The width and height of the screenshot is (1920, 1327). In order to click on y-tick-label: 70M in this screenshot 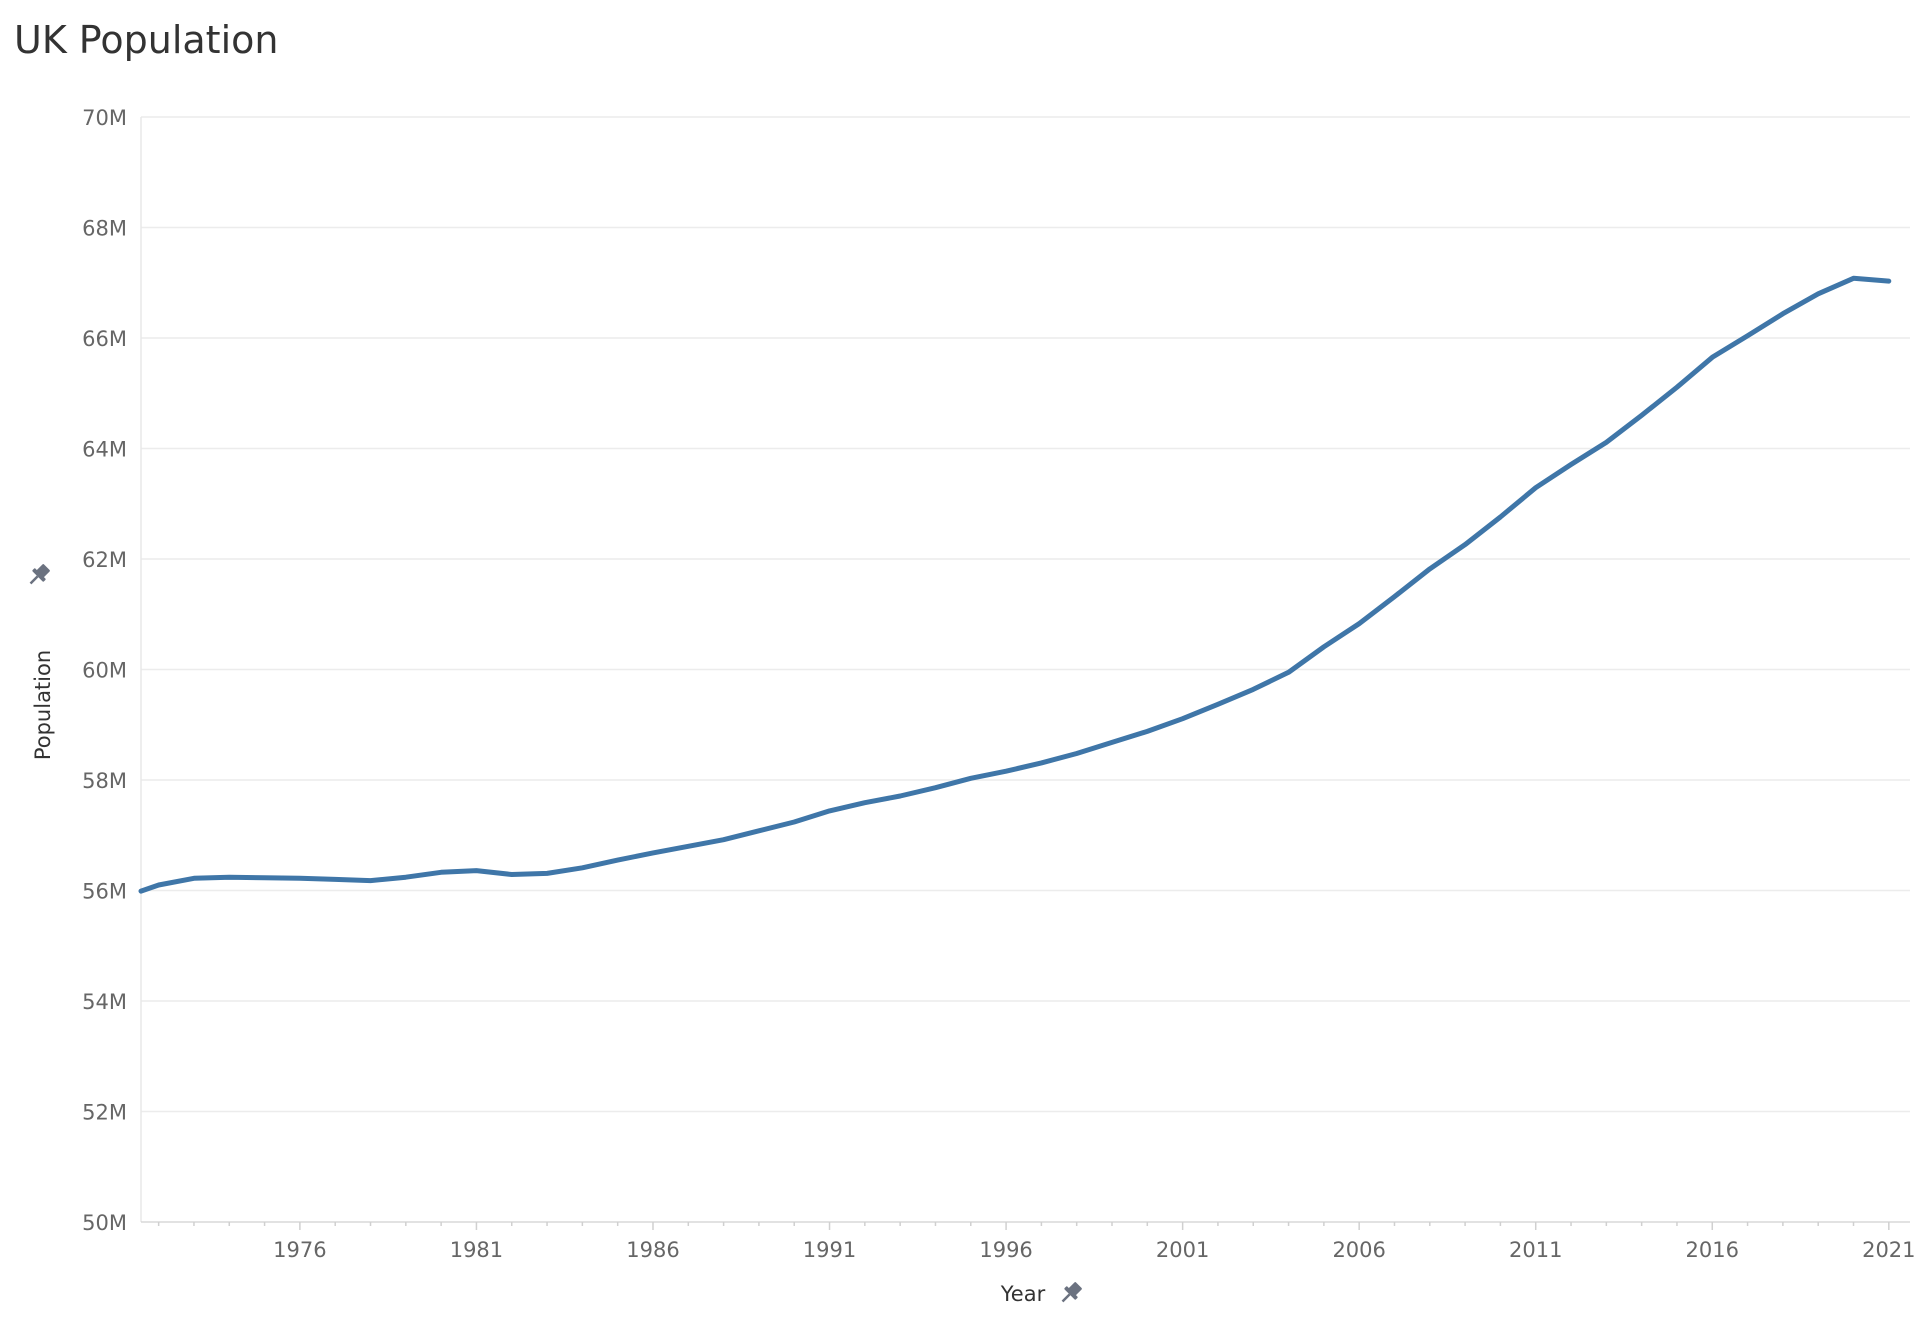, I will do `click(104, 118)`.